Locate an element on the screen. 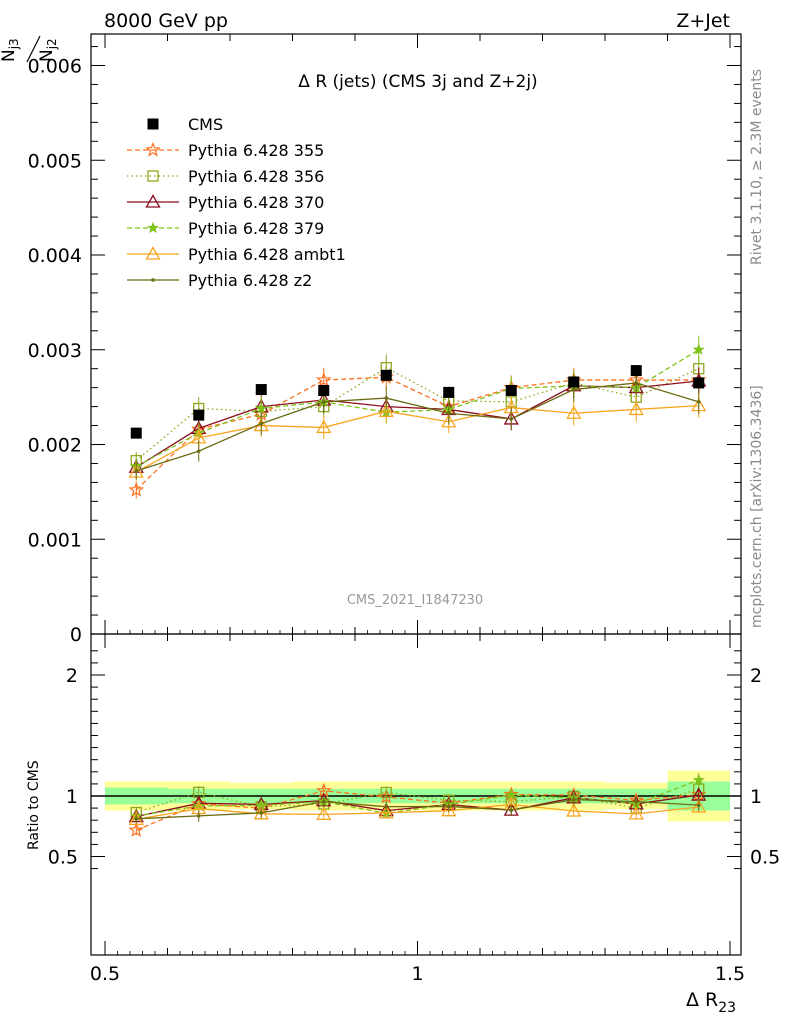 The width and height of the screenshot is (786, 1024). x-tick-label: 0.5 is located at coordinates (105, 974).